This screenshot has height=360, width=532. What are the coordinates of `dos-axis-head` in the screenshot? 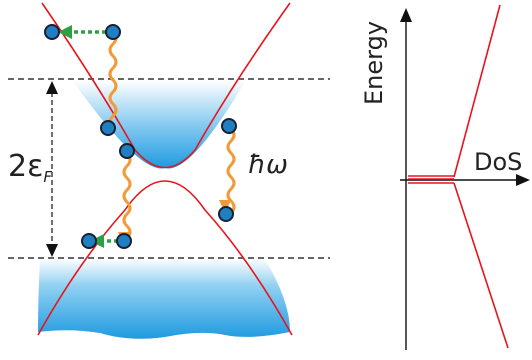 It's located at (523, 180).